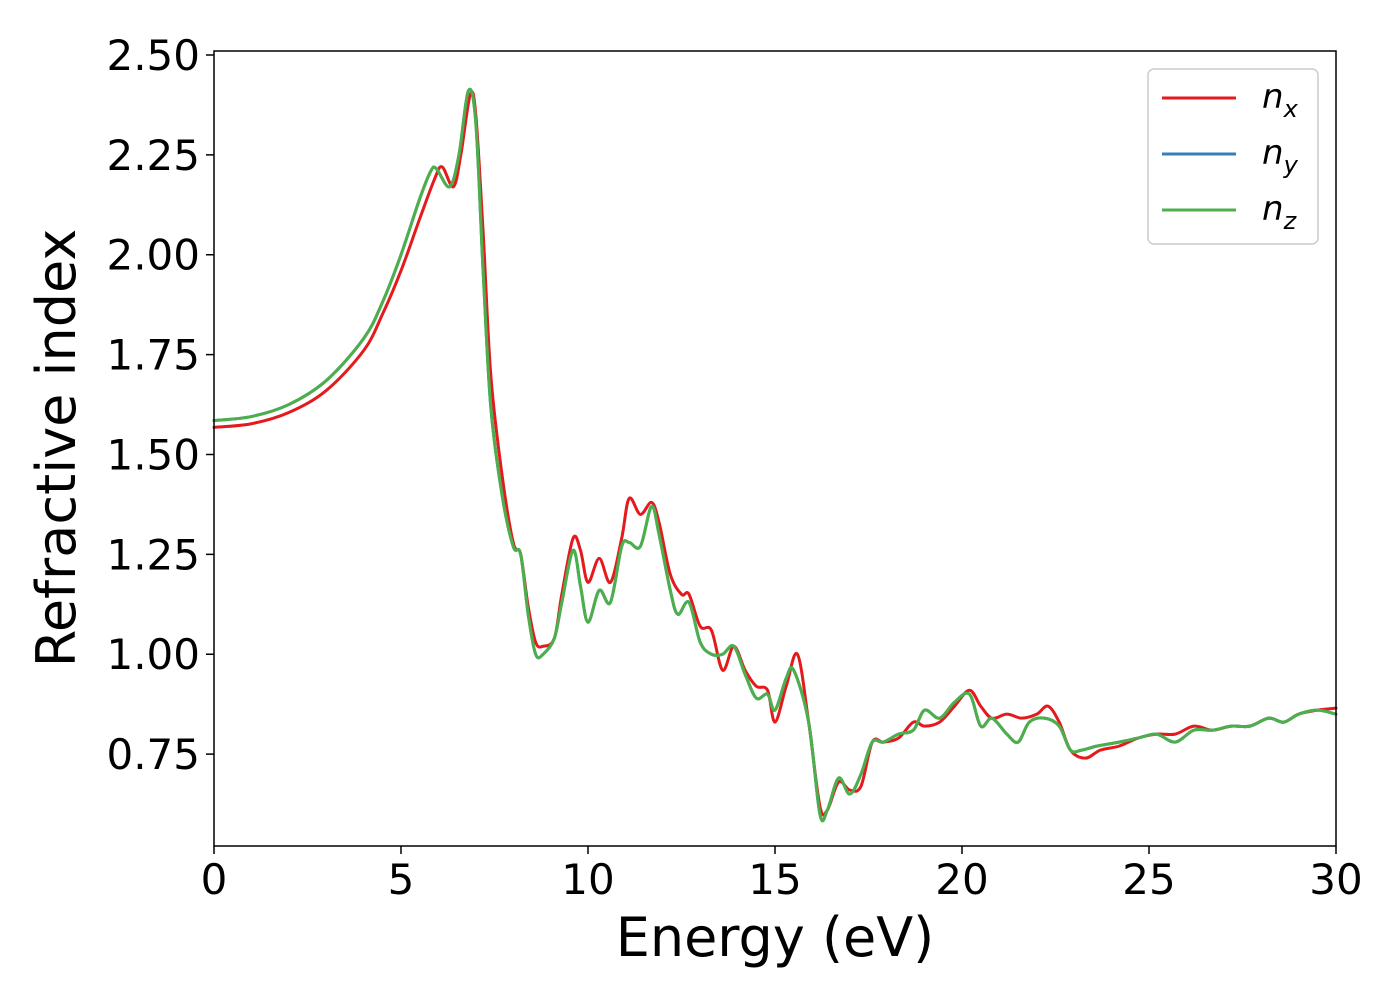  I want to click on x-tick-label: 30, so click(1335, 879).